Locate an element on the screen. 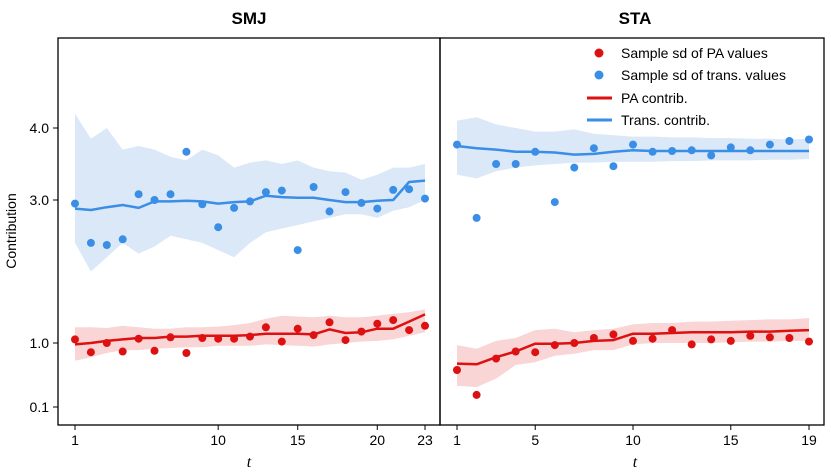 The width and height of the screenshot is (831, 474). legend-label-trans-points: Sample sd of trans. values is located at coordinates (703, 75).